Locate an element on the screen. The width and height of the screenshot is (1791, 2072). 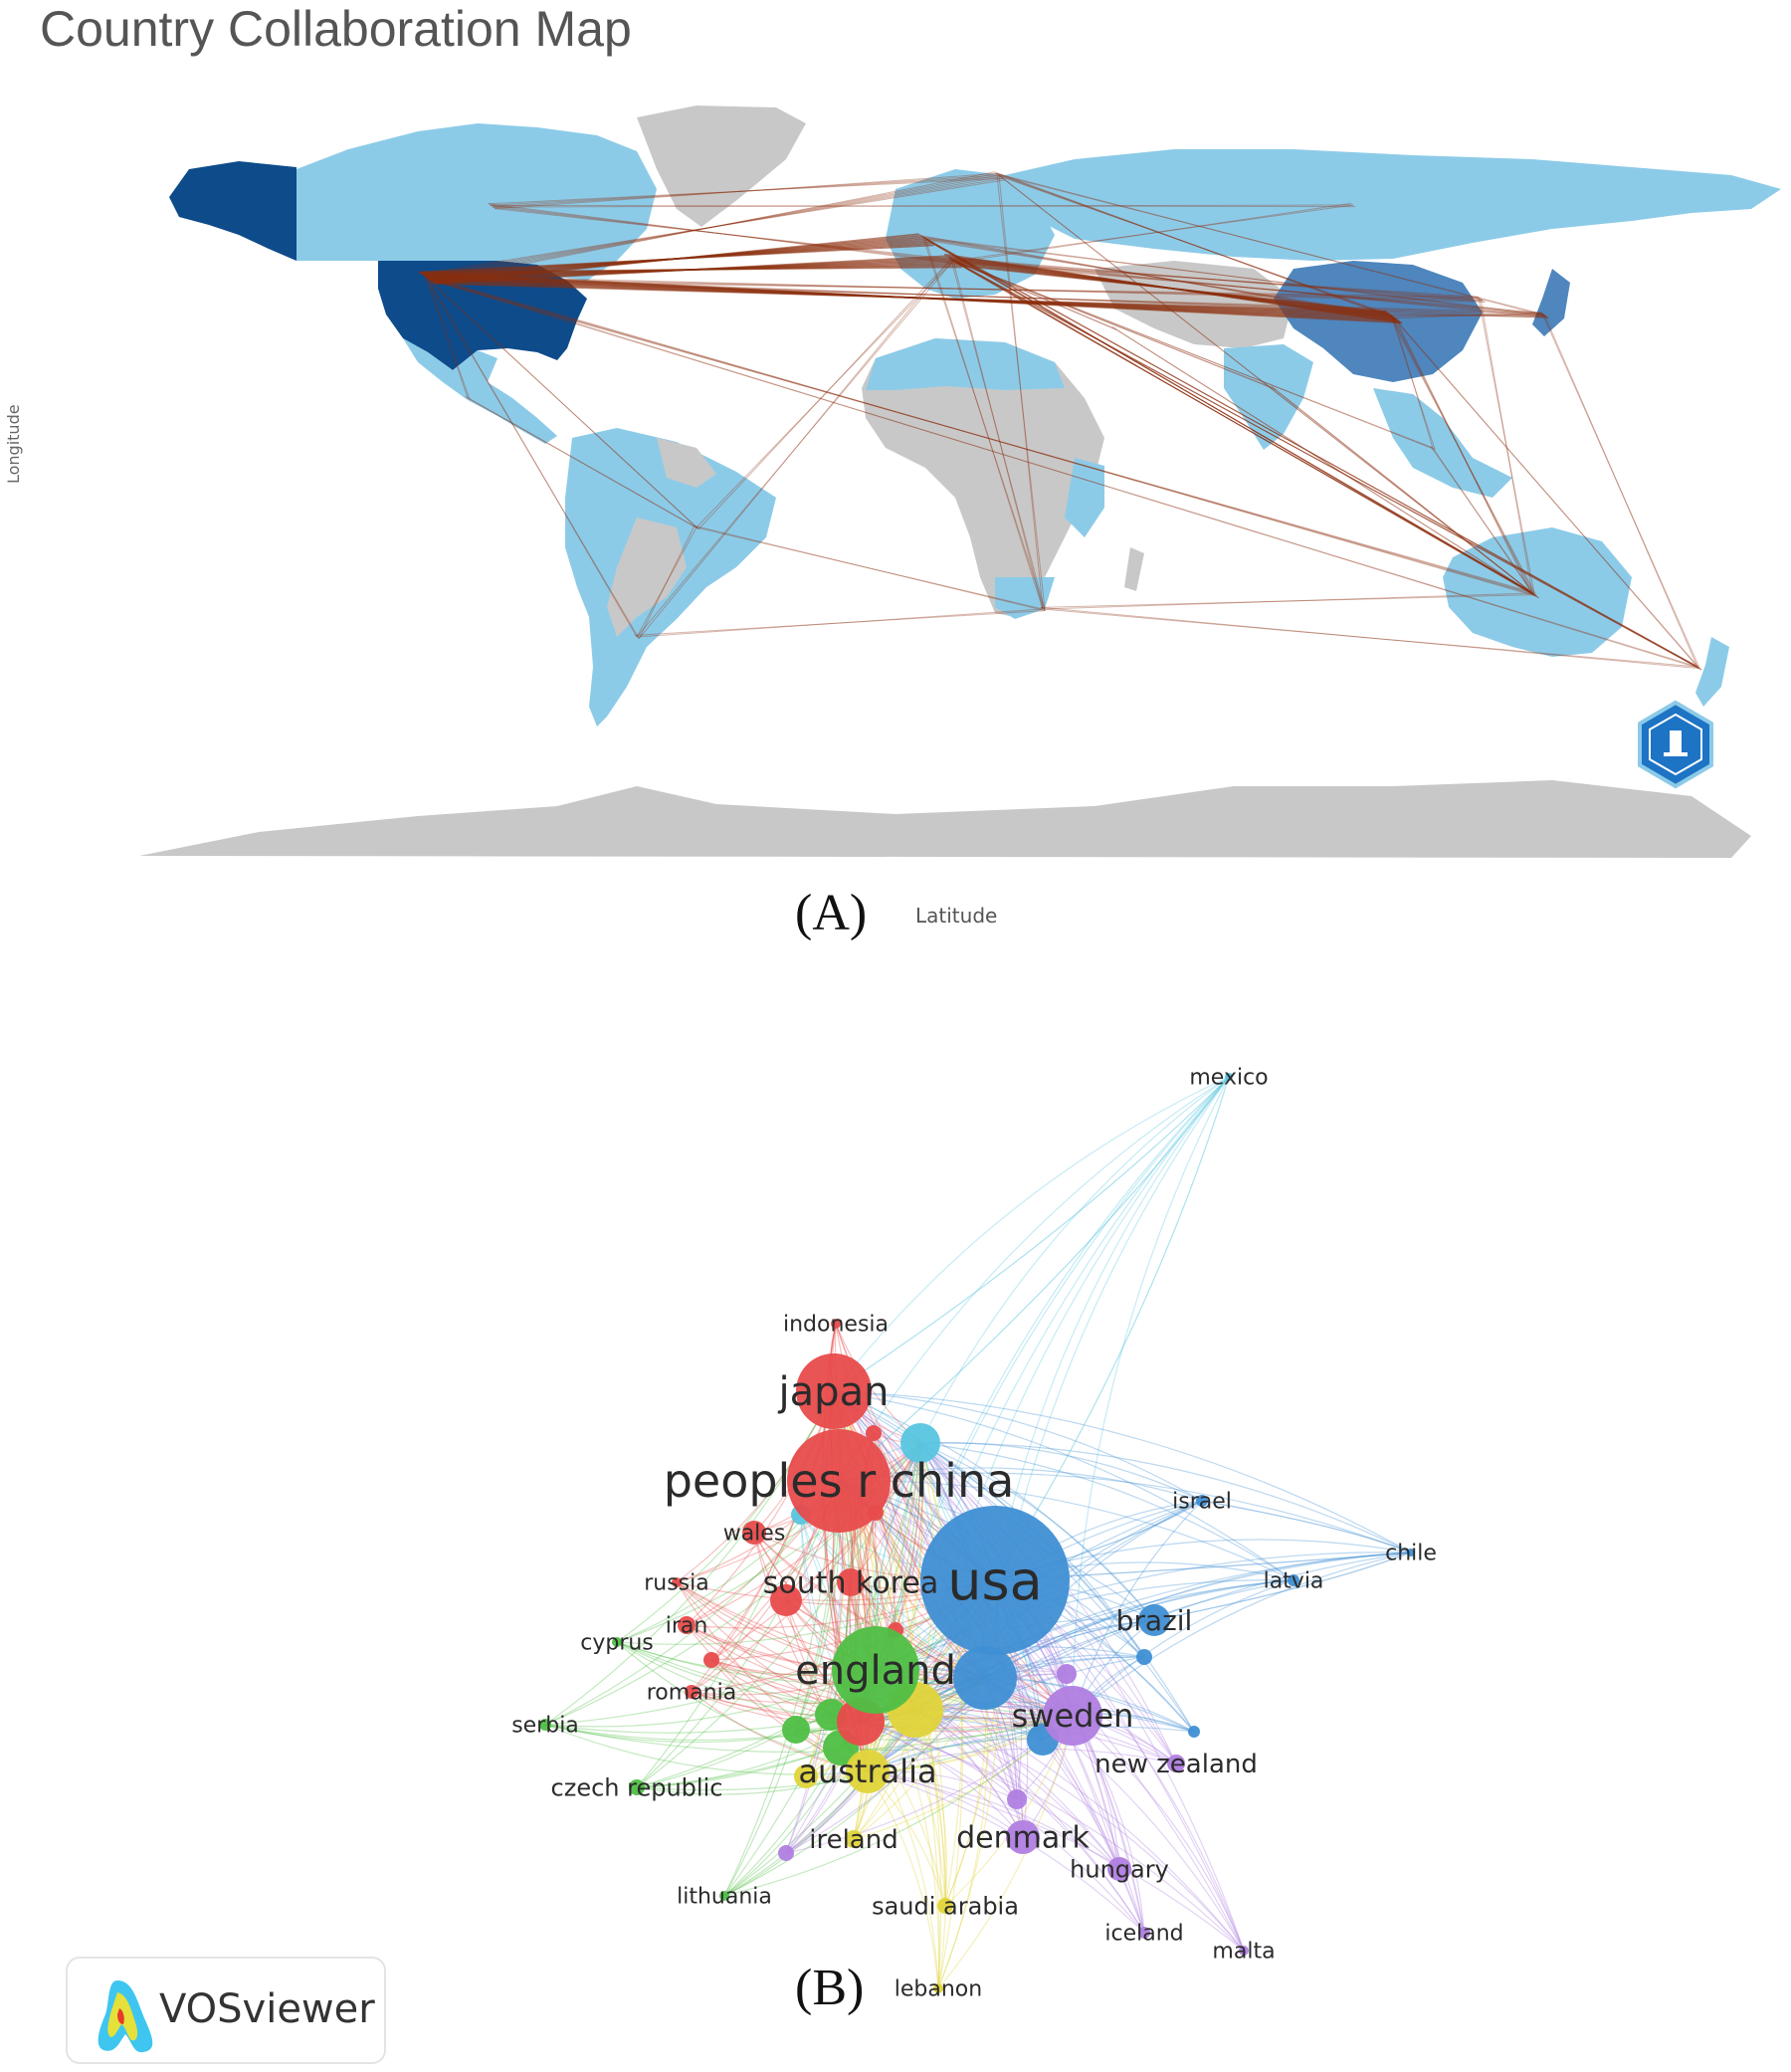
node-serbia is located at coordinates (545, 1725).